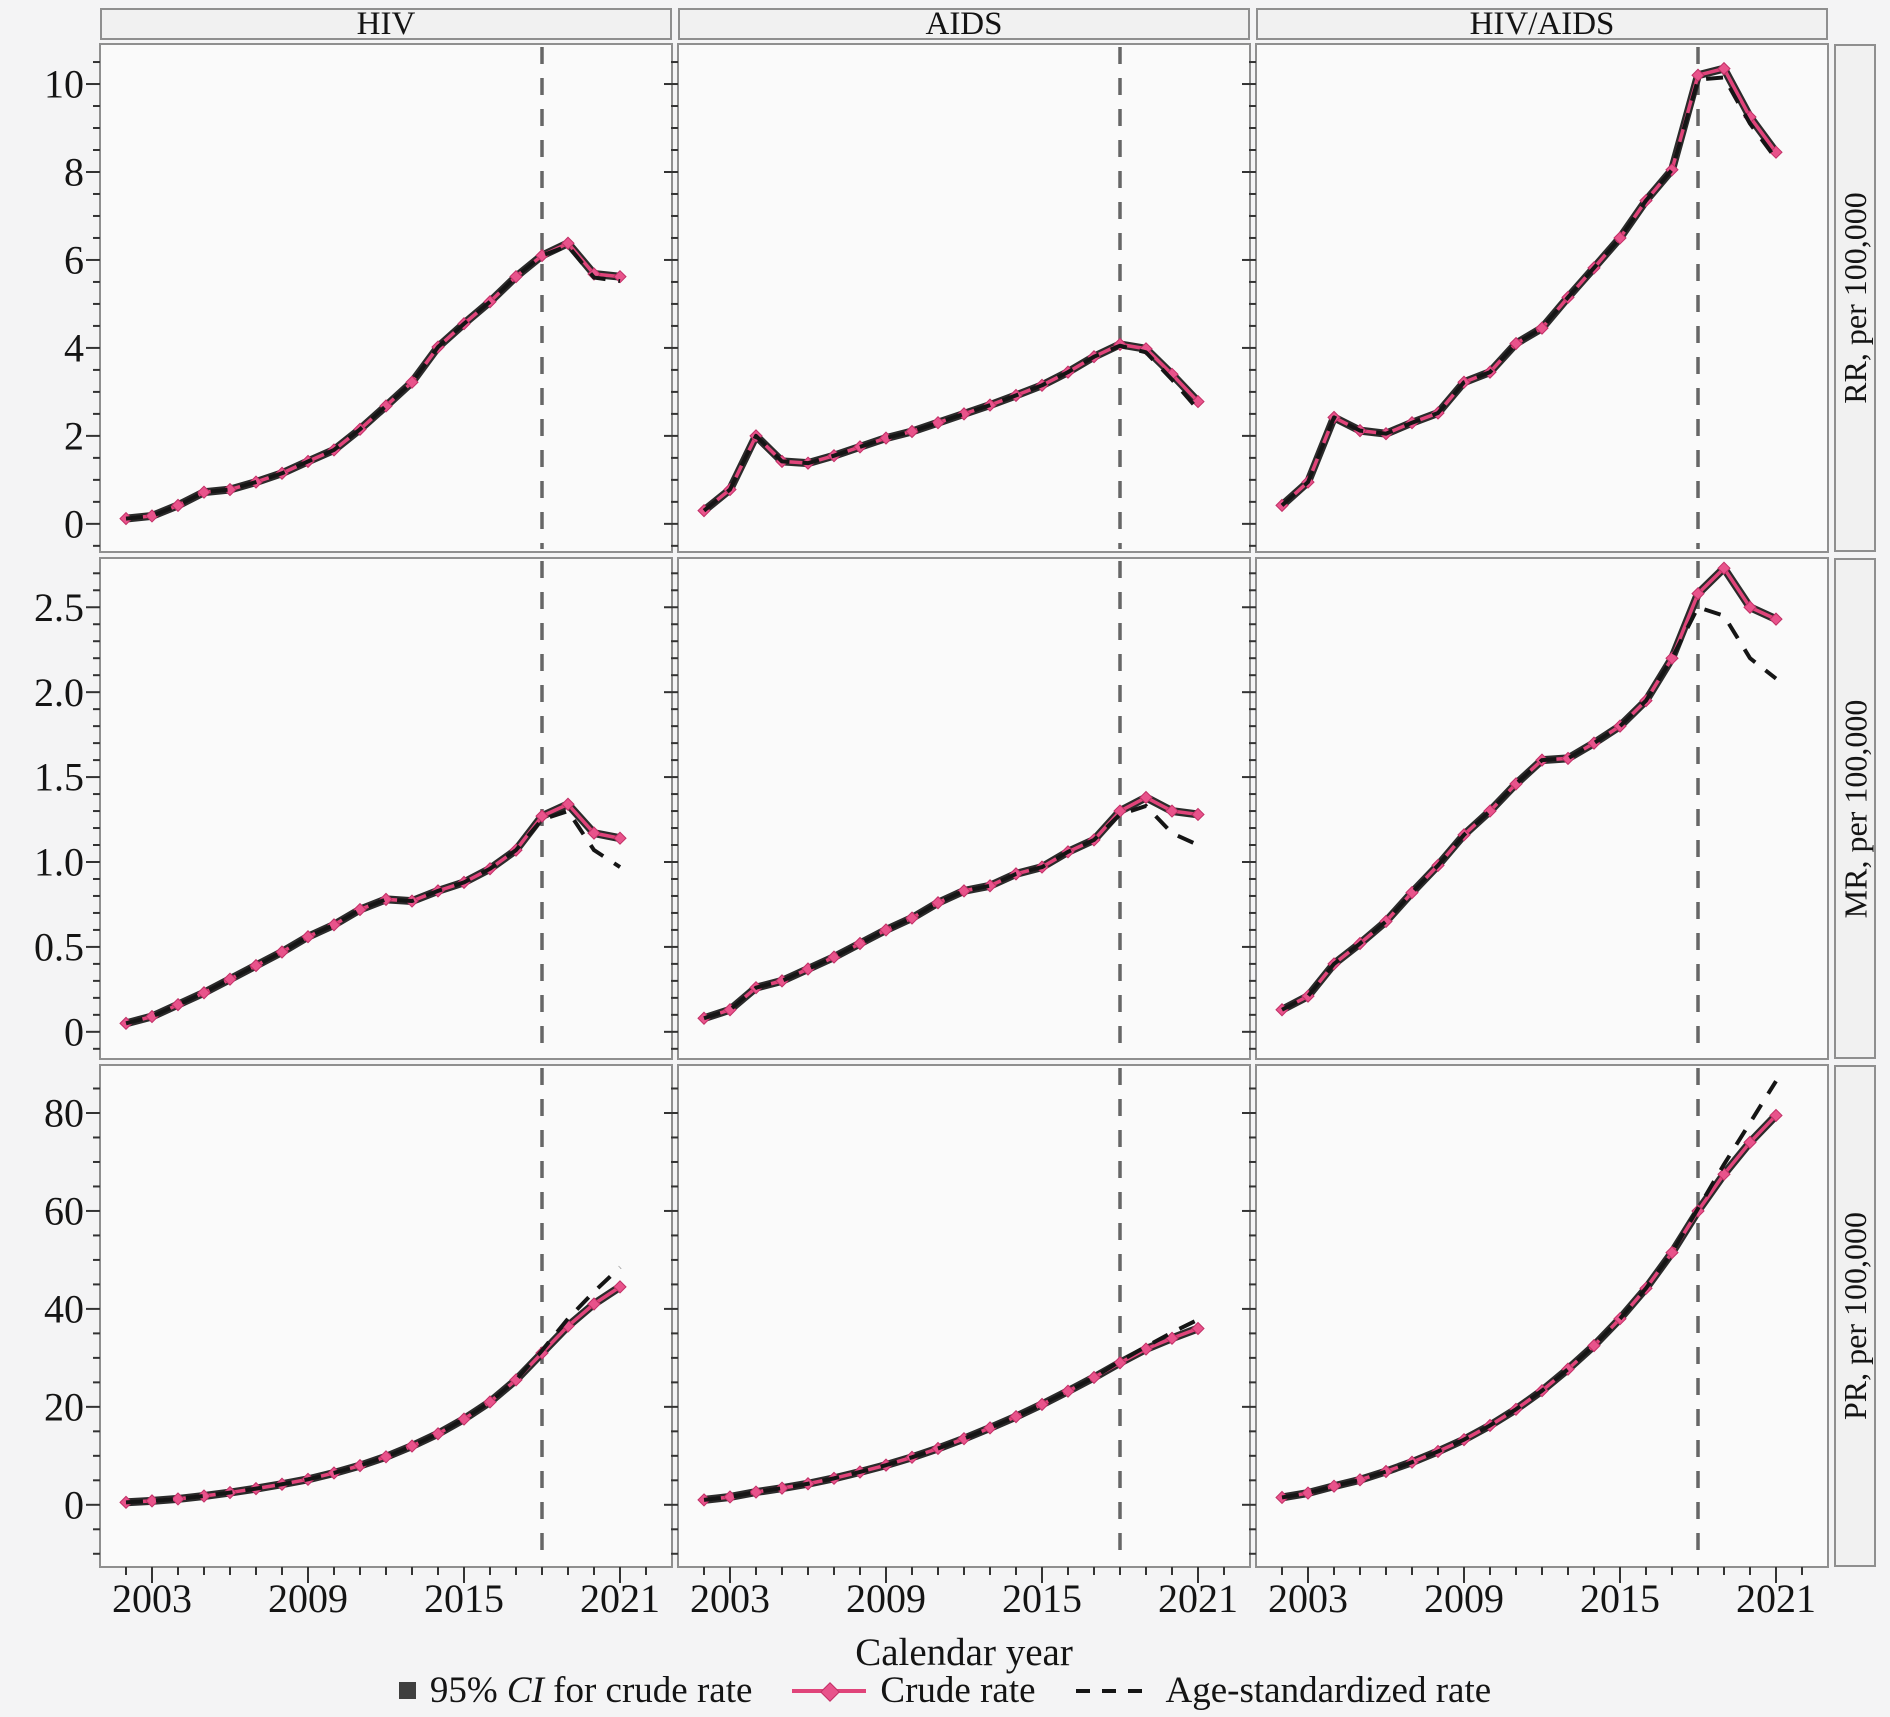  I want to click on legend-item-crude: Crude rate, so click(914, 1690).